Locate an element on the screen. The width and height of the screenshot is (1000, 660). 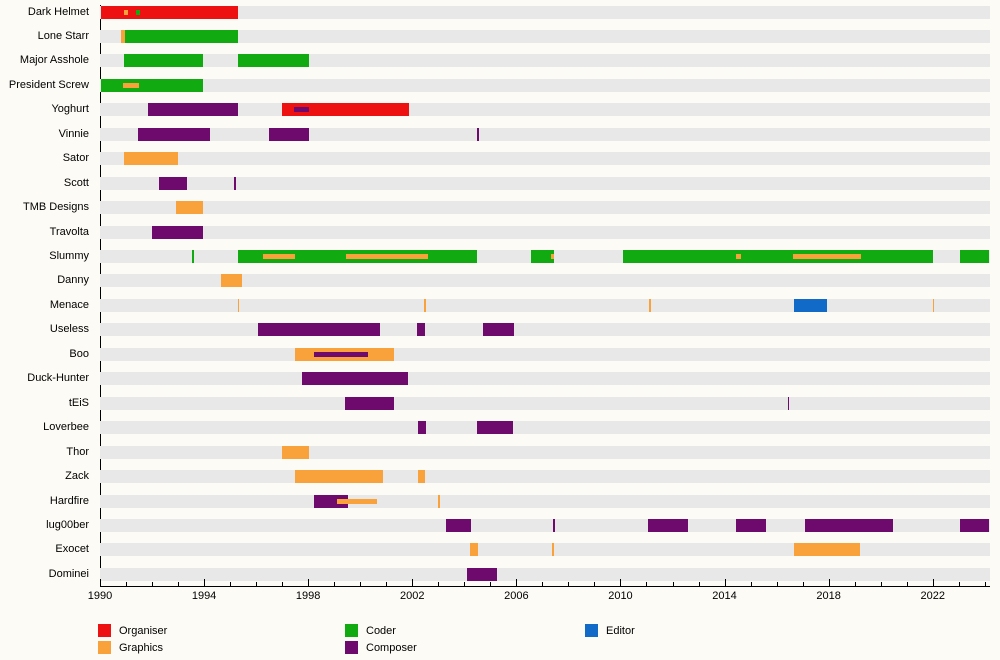
row-label: Travolta is located at coordinates (69, 231).